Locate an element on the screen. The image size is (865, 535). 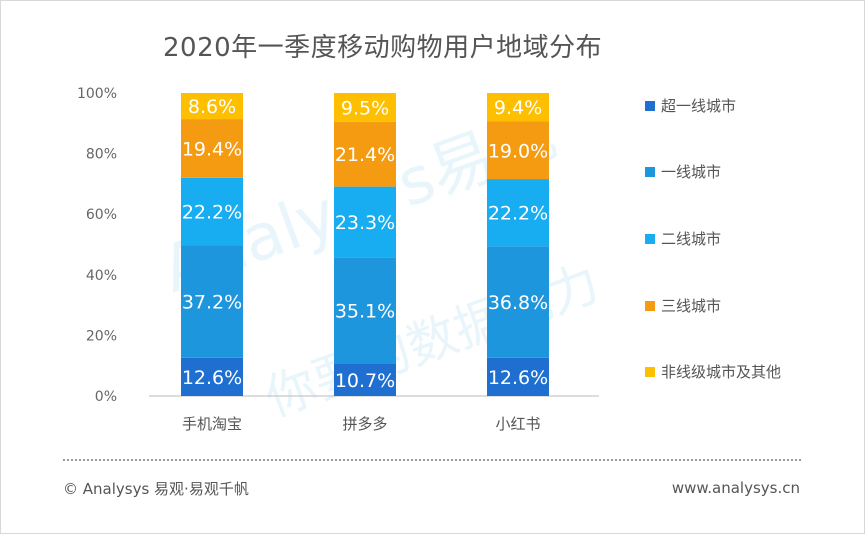
legend-item: 一线城市 is located at coordinates (715, 172).